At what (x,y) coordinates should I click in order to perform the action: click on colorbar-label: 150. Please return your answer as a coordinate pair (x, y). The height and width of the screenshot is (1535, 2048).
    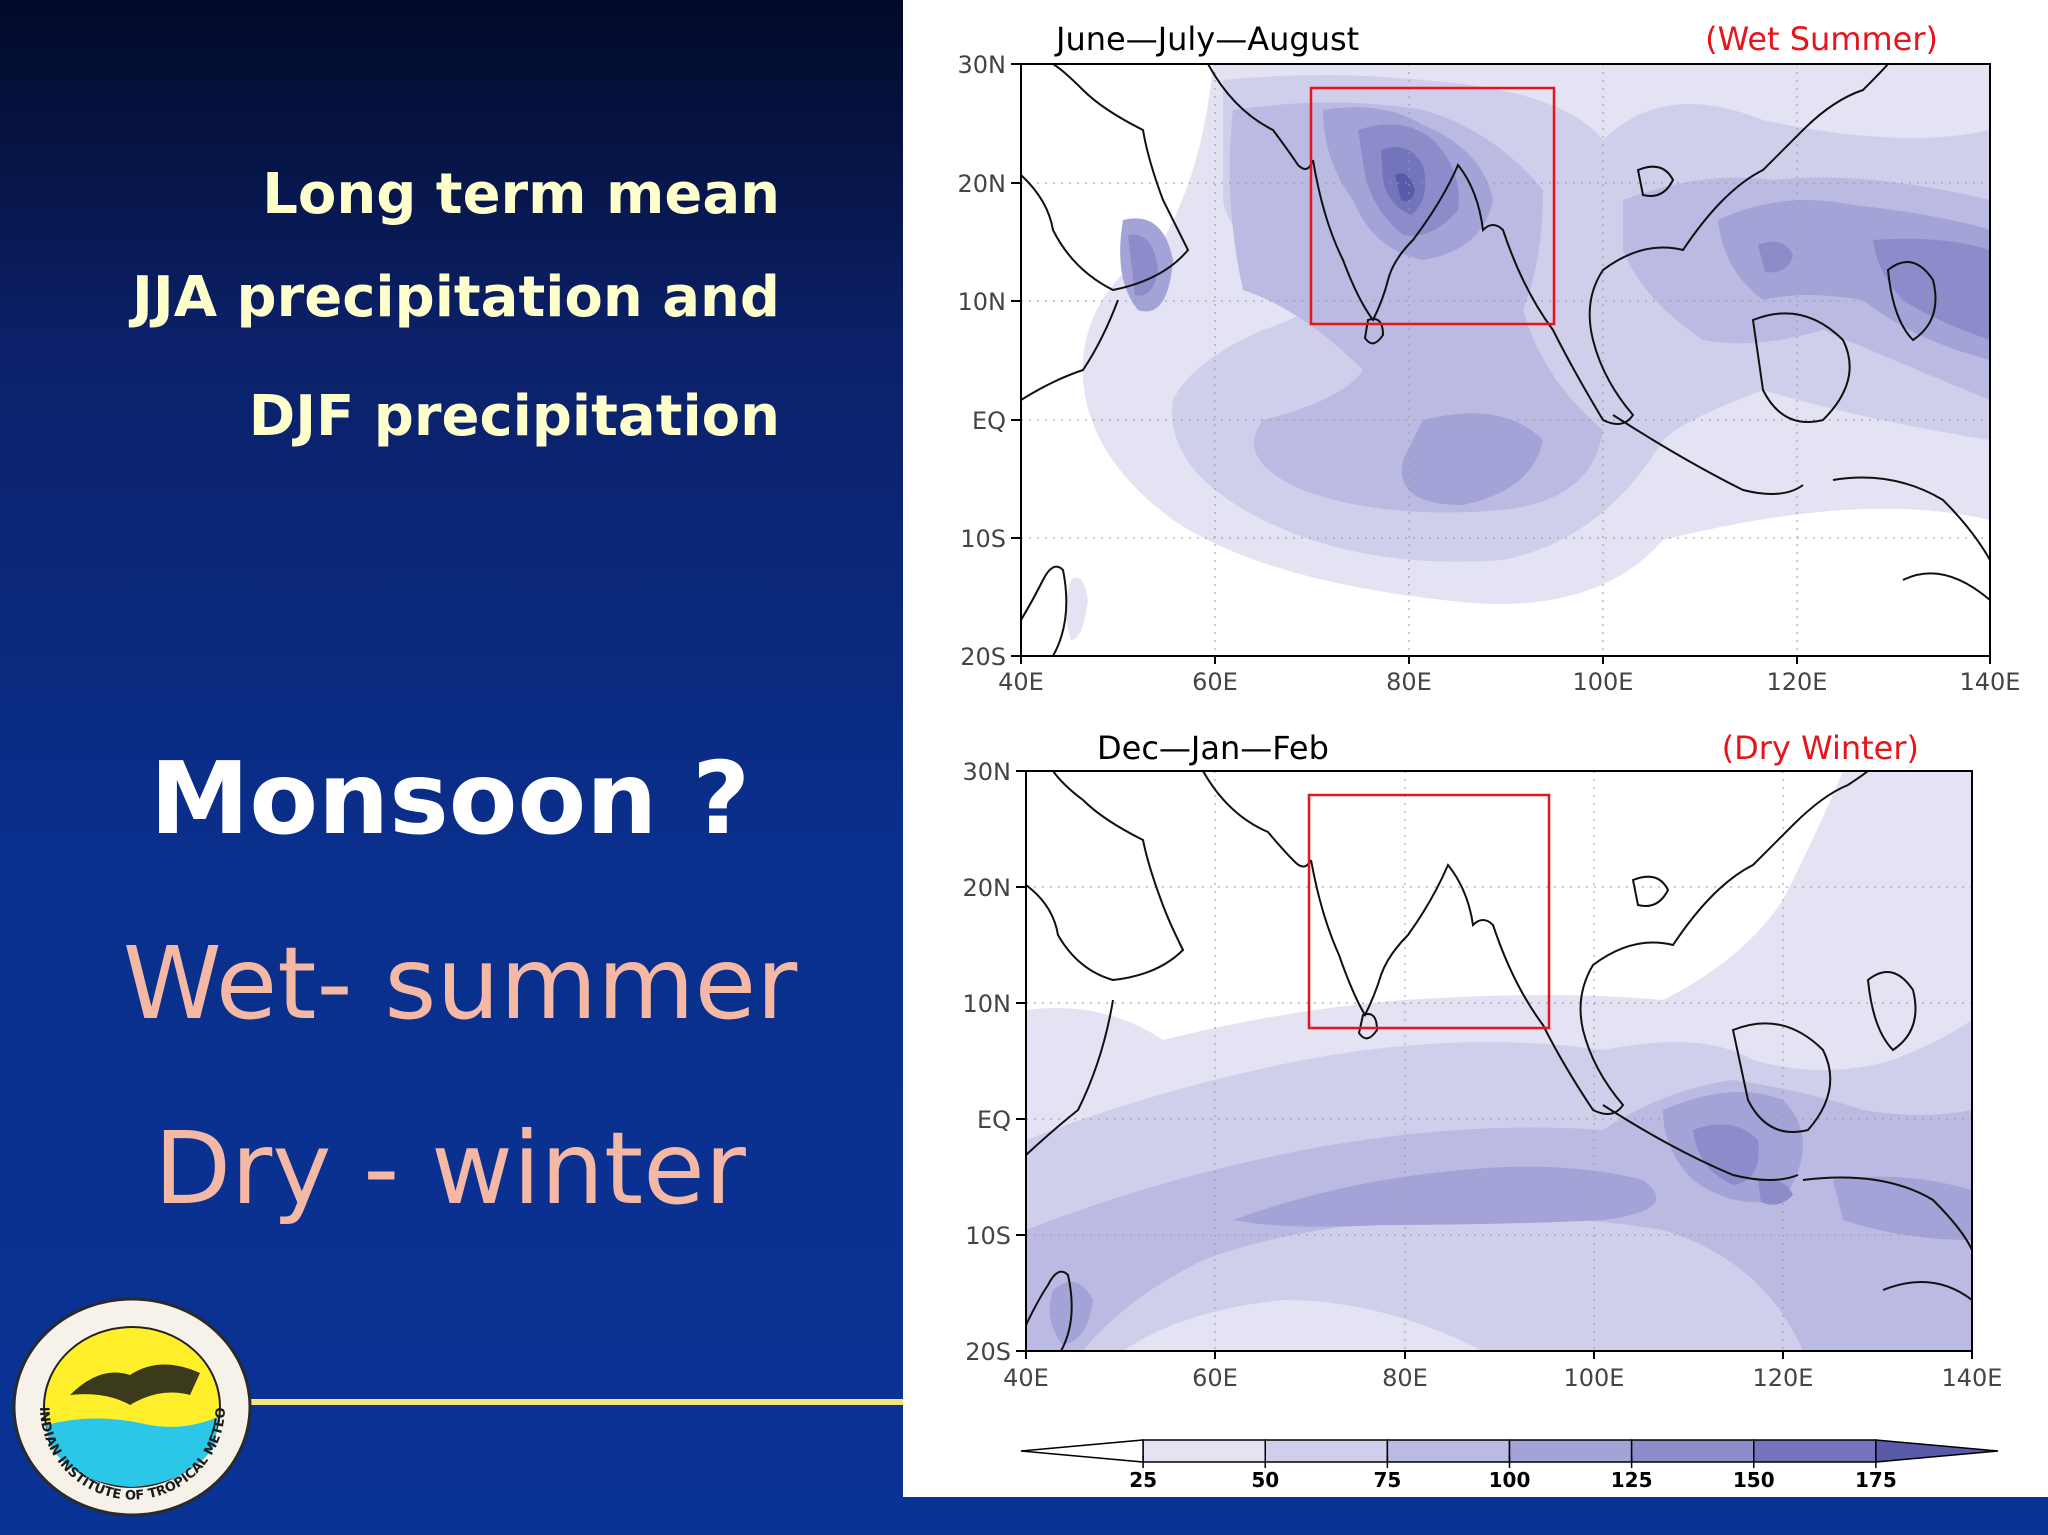
    Looking at the image, I should click on (1754, 1480).